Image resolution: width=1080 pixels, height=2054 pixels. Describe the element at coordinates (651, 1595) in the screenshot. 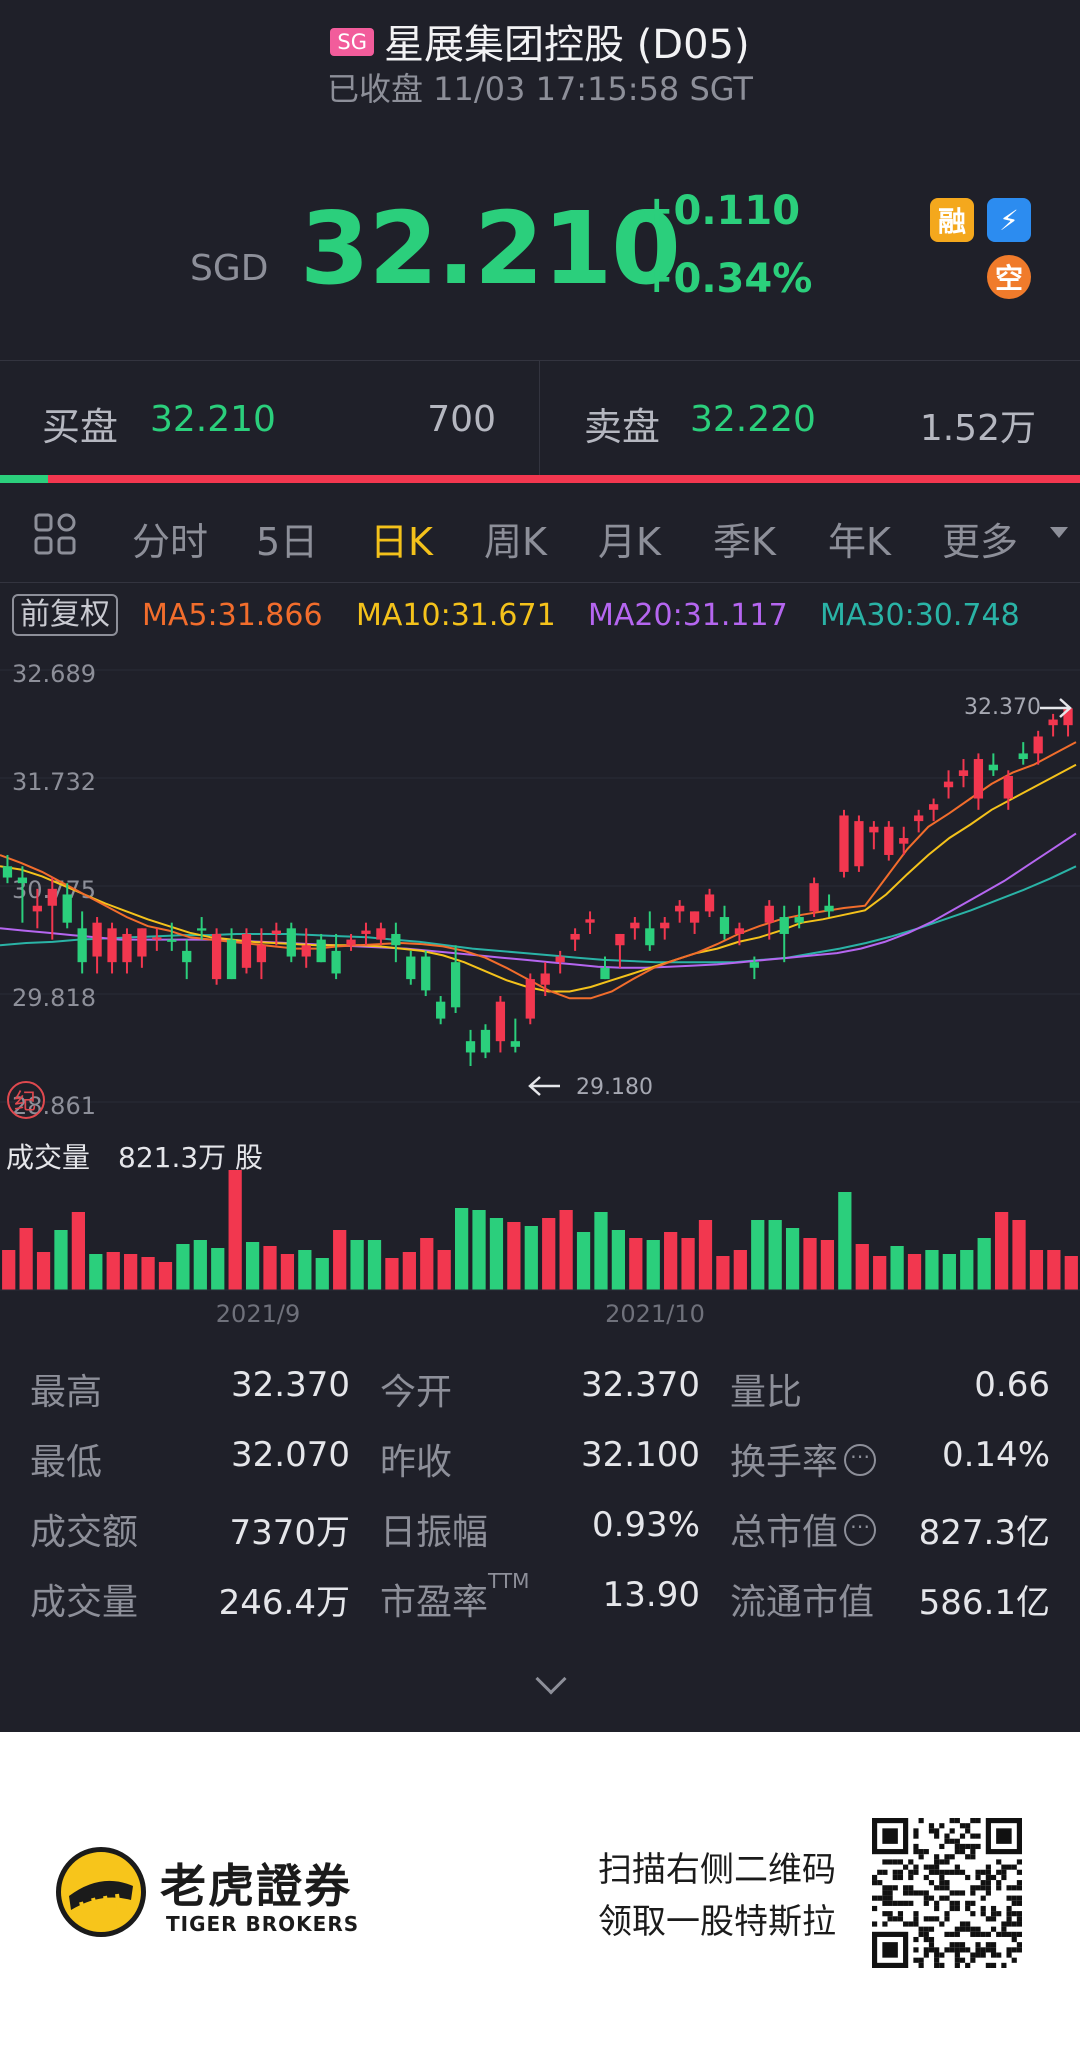

I see `stat-value: 13.90` at that location.